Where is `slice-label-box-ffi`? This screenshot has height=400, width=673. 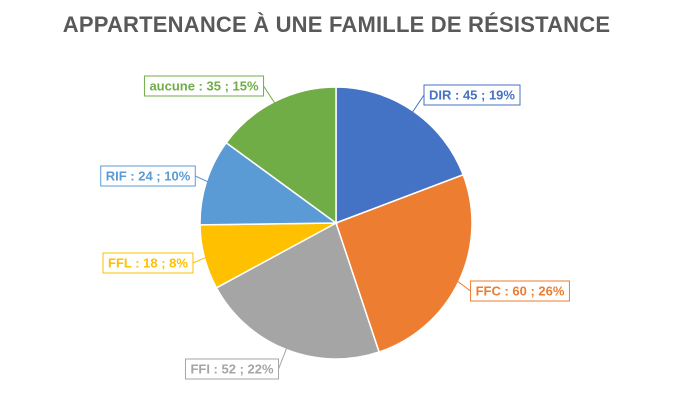 slice-label-box-ffi is located at coordinates (232, 369).